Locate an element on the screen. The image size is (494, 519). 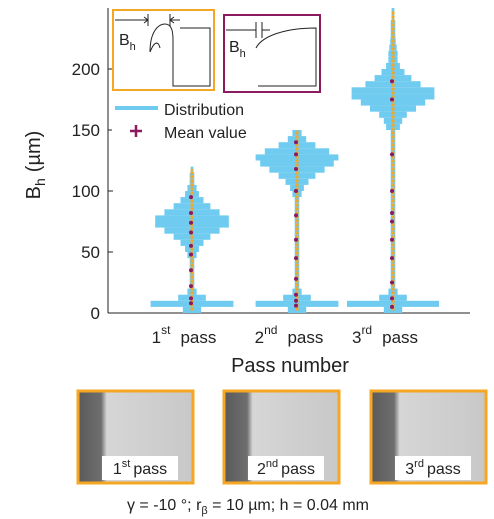
y-tick-label: 50 is located at coordinates (90, 252).